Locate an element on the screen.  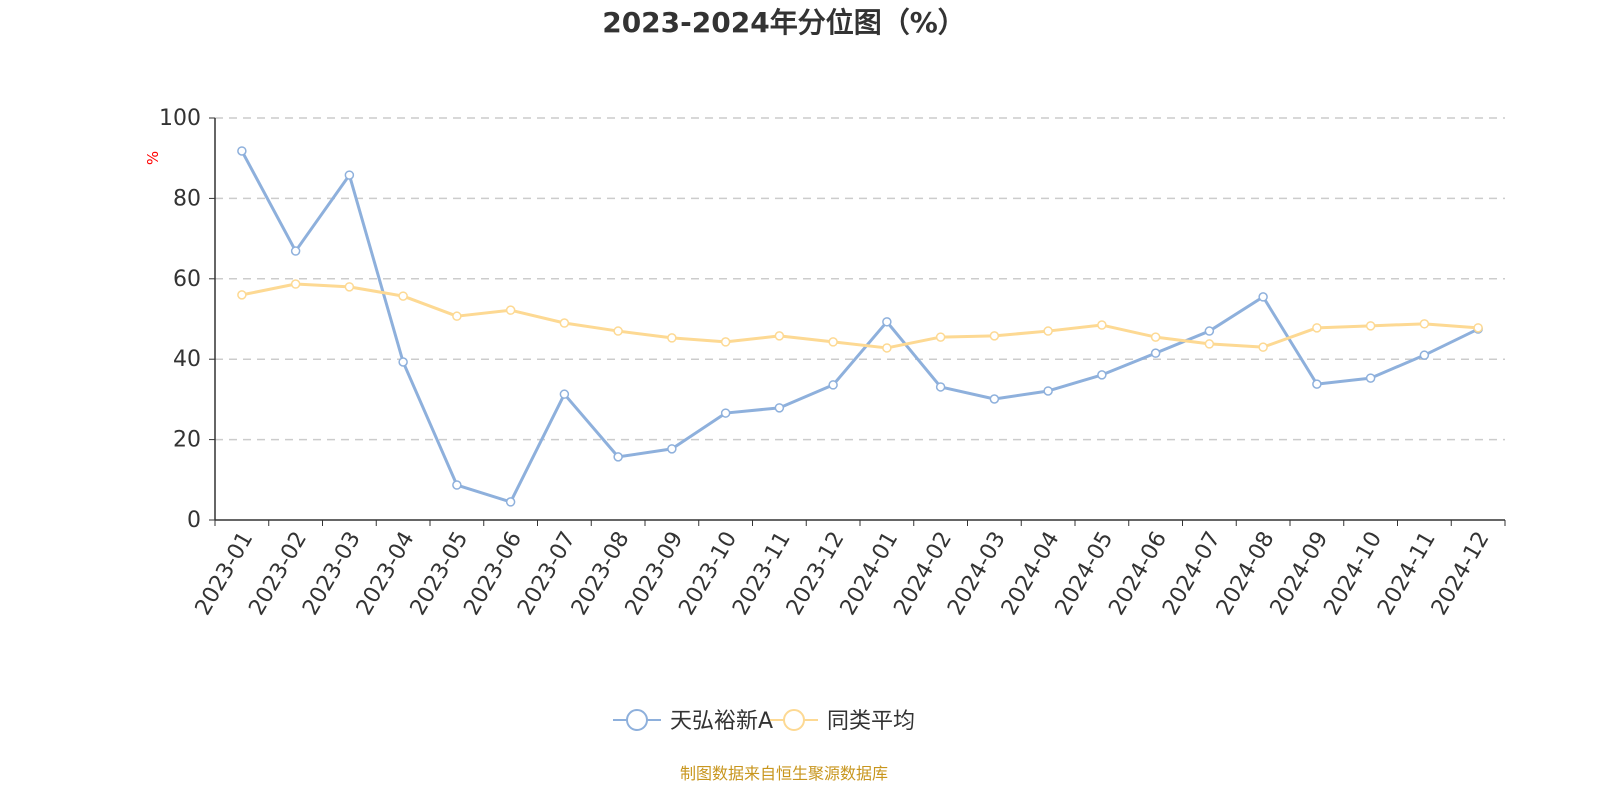
chart-title: 2023-2024年分位图（%） is located at coordinates (784, 22).